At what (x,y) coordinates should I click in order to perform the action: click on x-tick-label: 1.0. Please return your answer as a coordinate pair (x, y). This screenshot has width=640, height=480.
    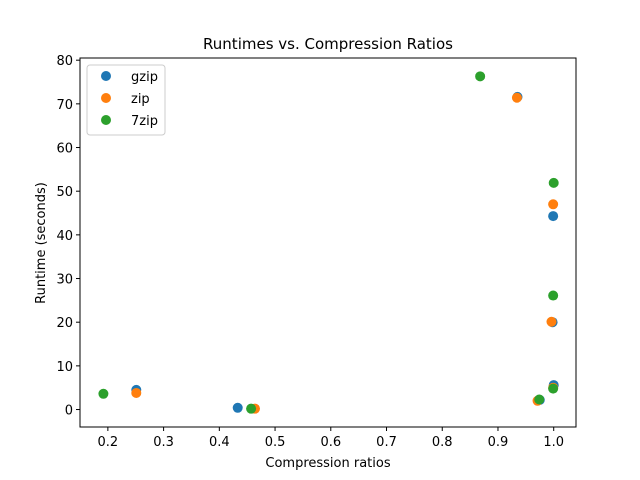
    Looking at the image, I should click on (553, 442).